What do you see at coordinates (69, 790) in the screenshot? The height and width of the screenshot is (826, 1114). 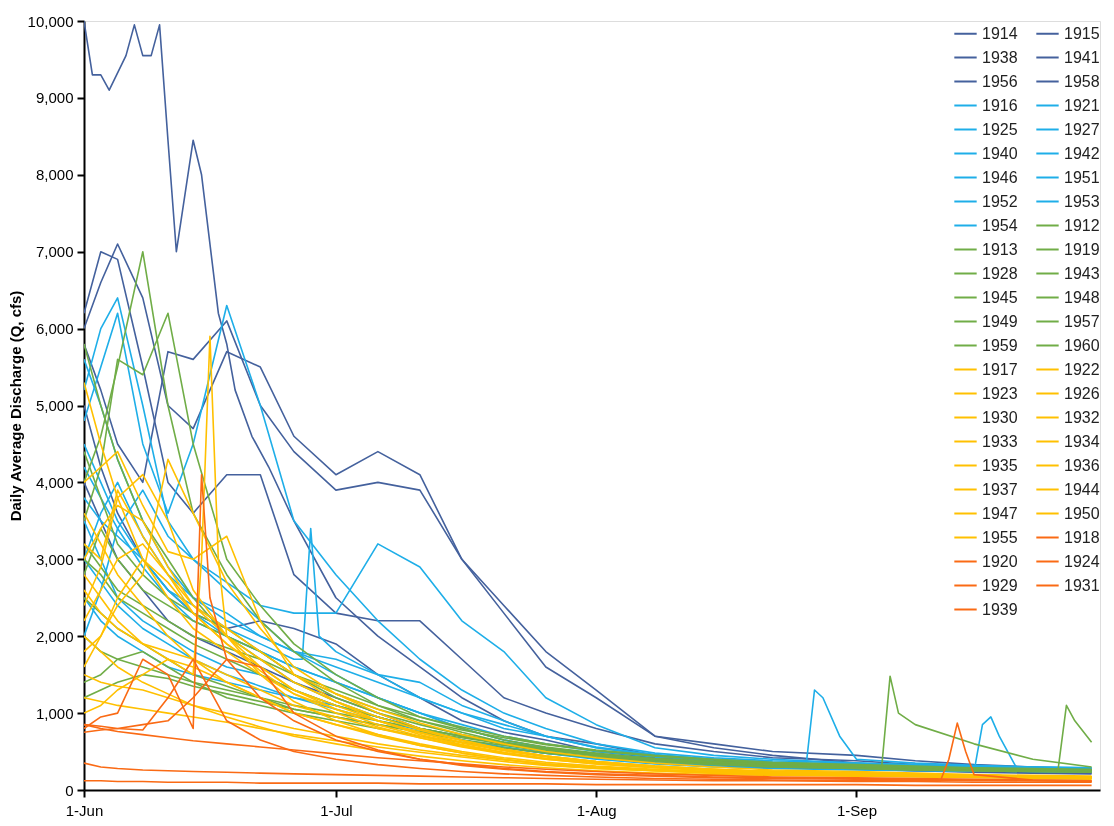 I see `y-tick-label: 0` at bounding box center [69, 790].